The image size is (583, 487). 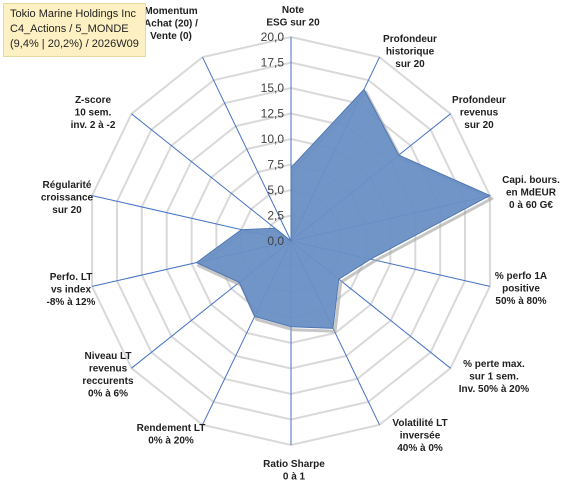 I want to click on tick-label: 15,0, so click(x=273, y=88).